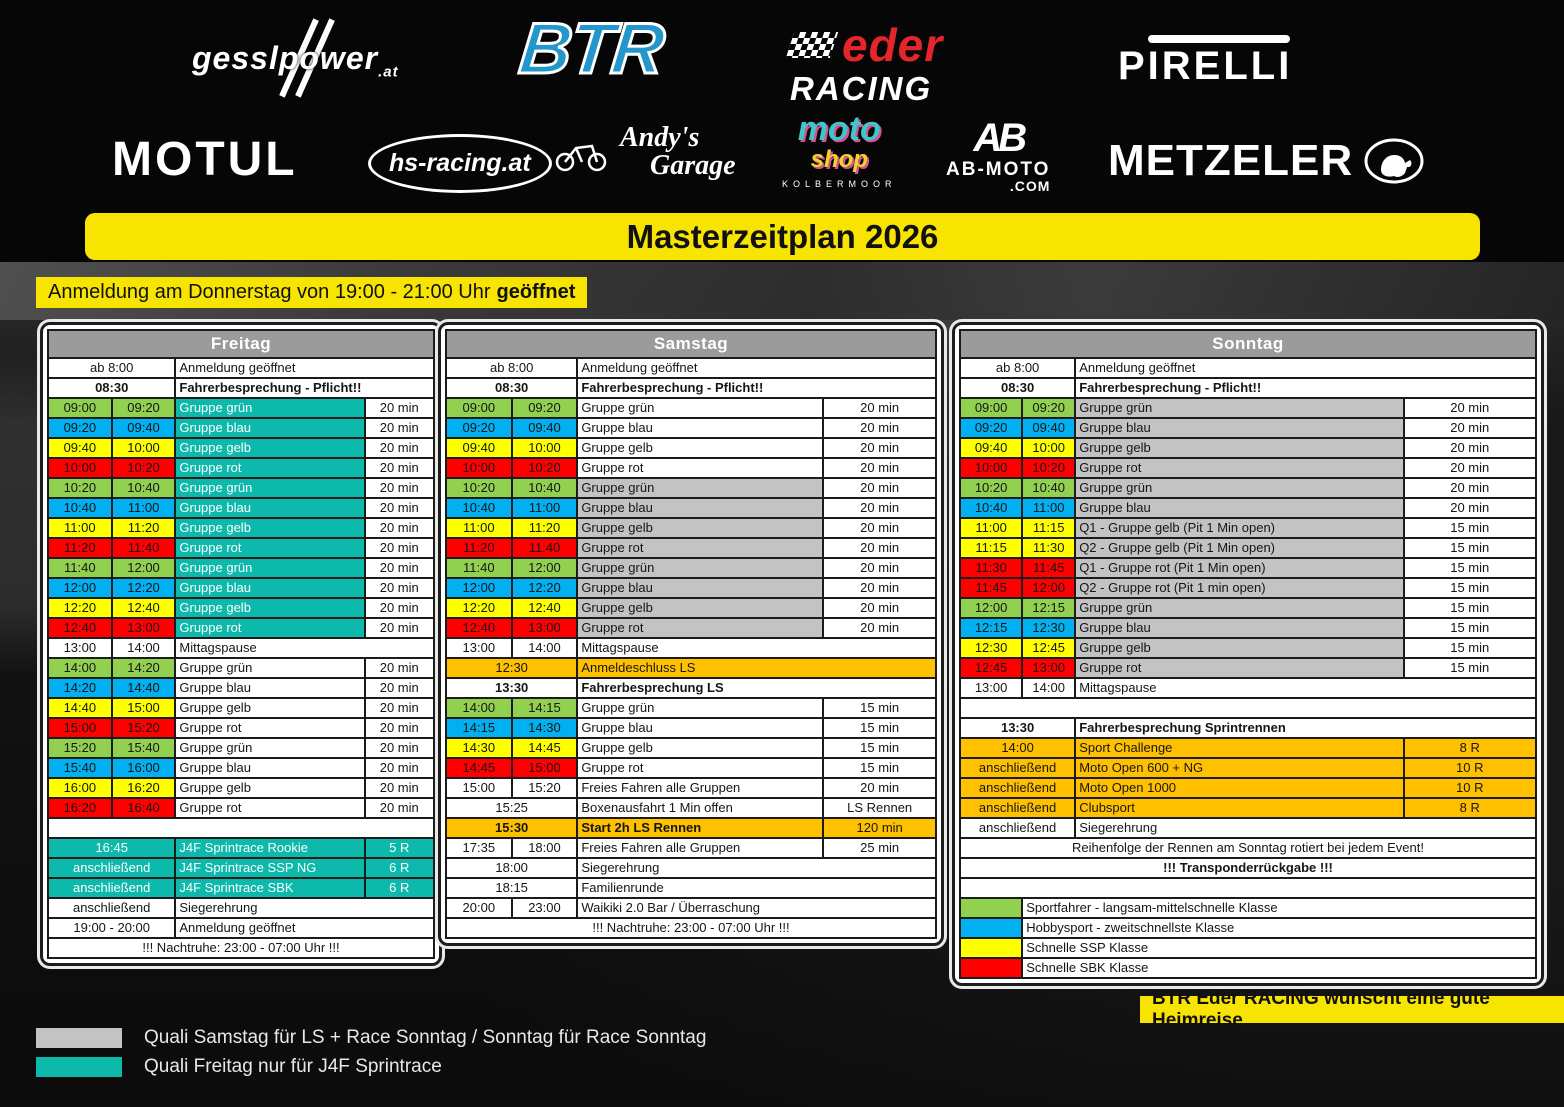 The height and width of the screenshot is (1107, 1564). What do you see at coordinates (536, 292) in the screenshot?
I see `registration-bold-text: geöffnet` at bounding box center [536, 292].